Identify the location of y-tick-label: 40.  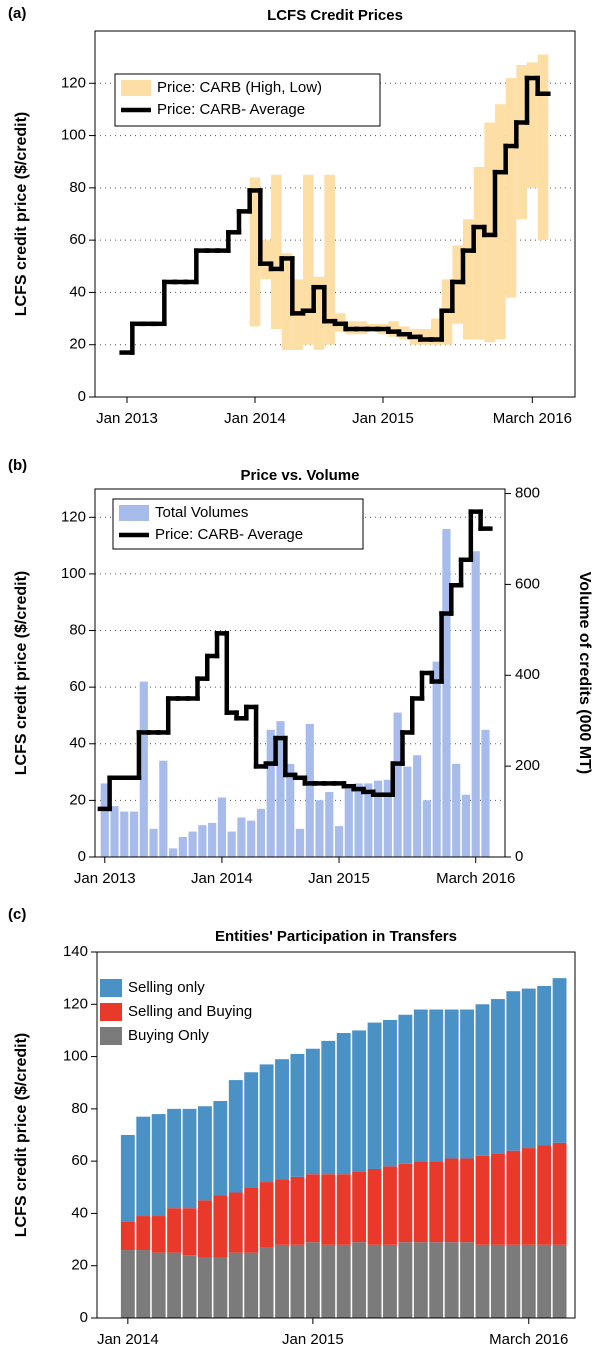
(77, 291).